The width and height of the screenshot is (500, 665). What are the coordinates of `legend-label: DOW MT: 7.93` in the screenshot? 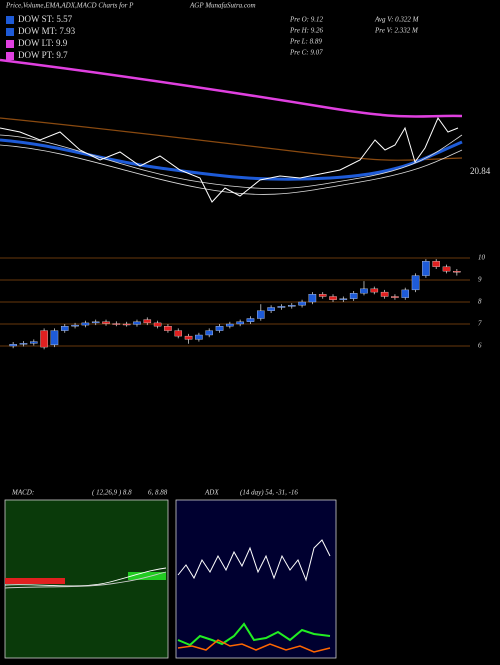 It's located at (47, 31).